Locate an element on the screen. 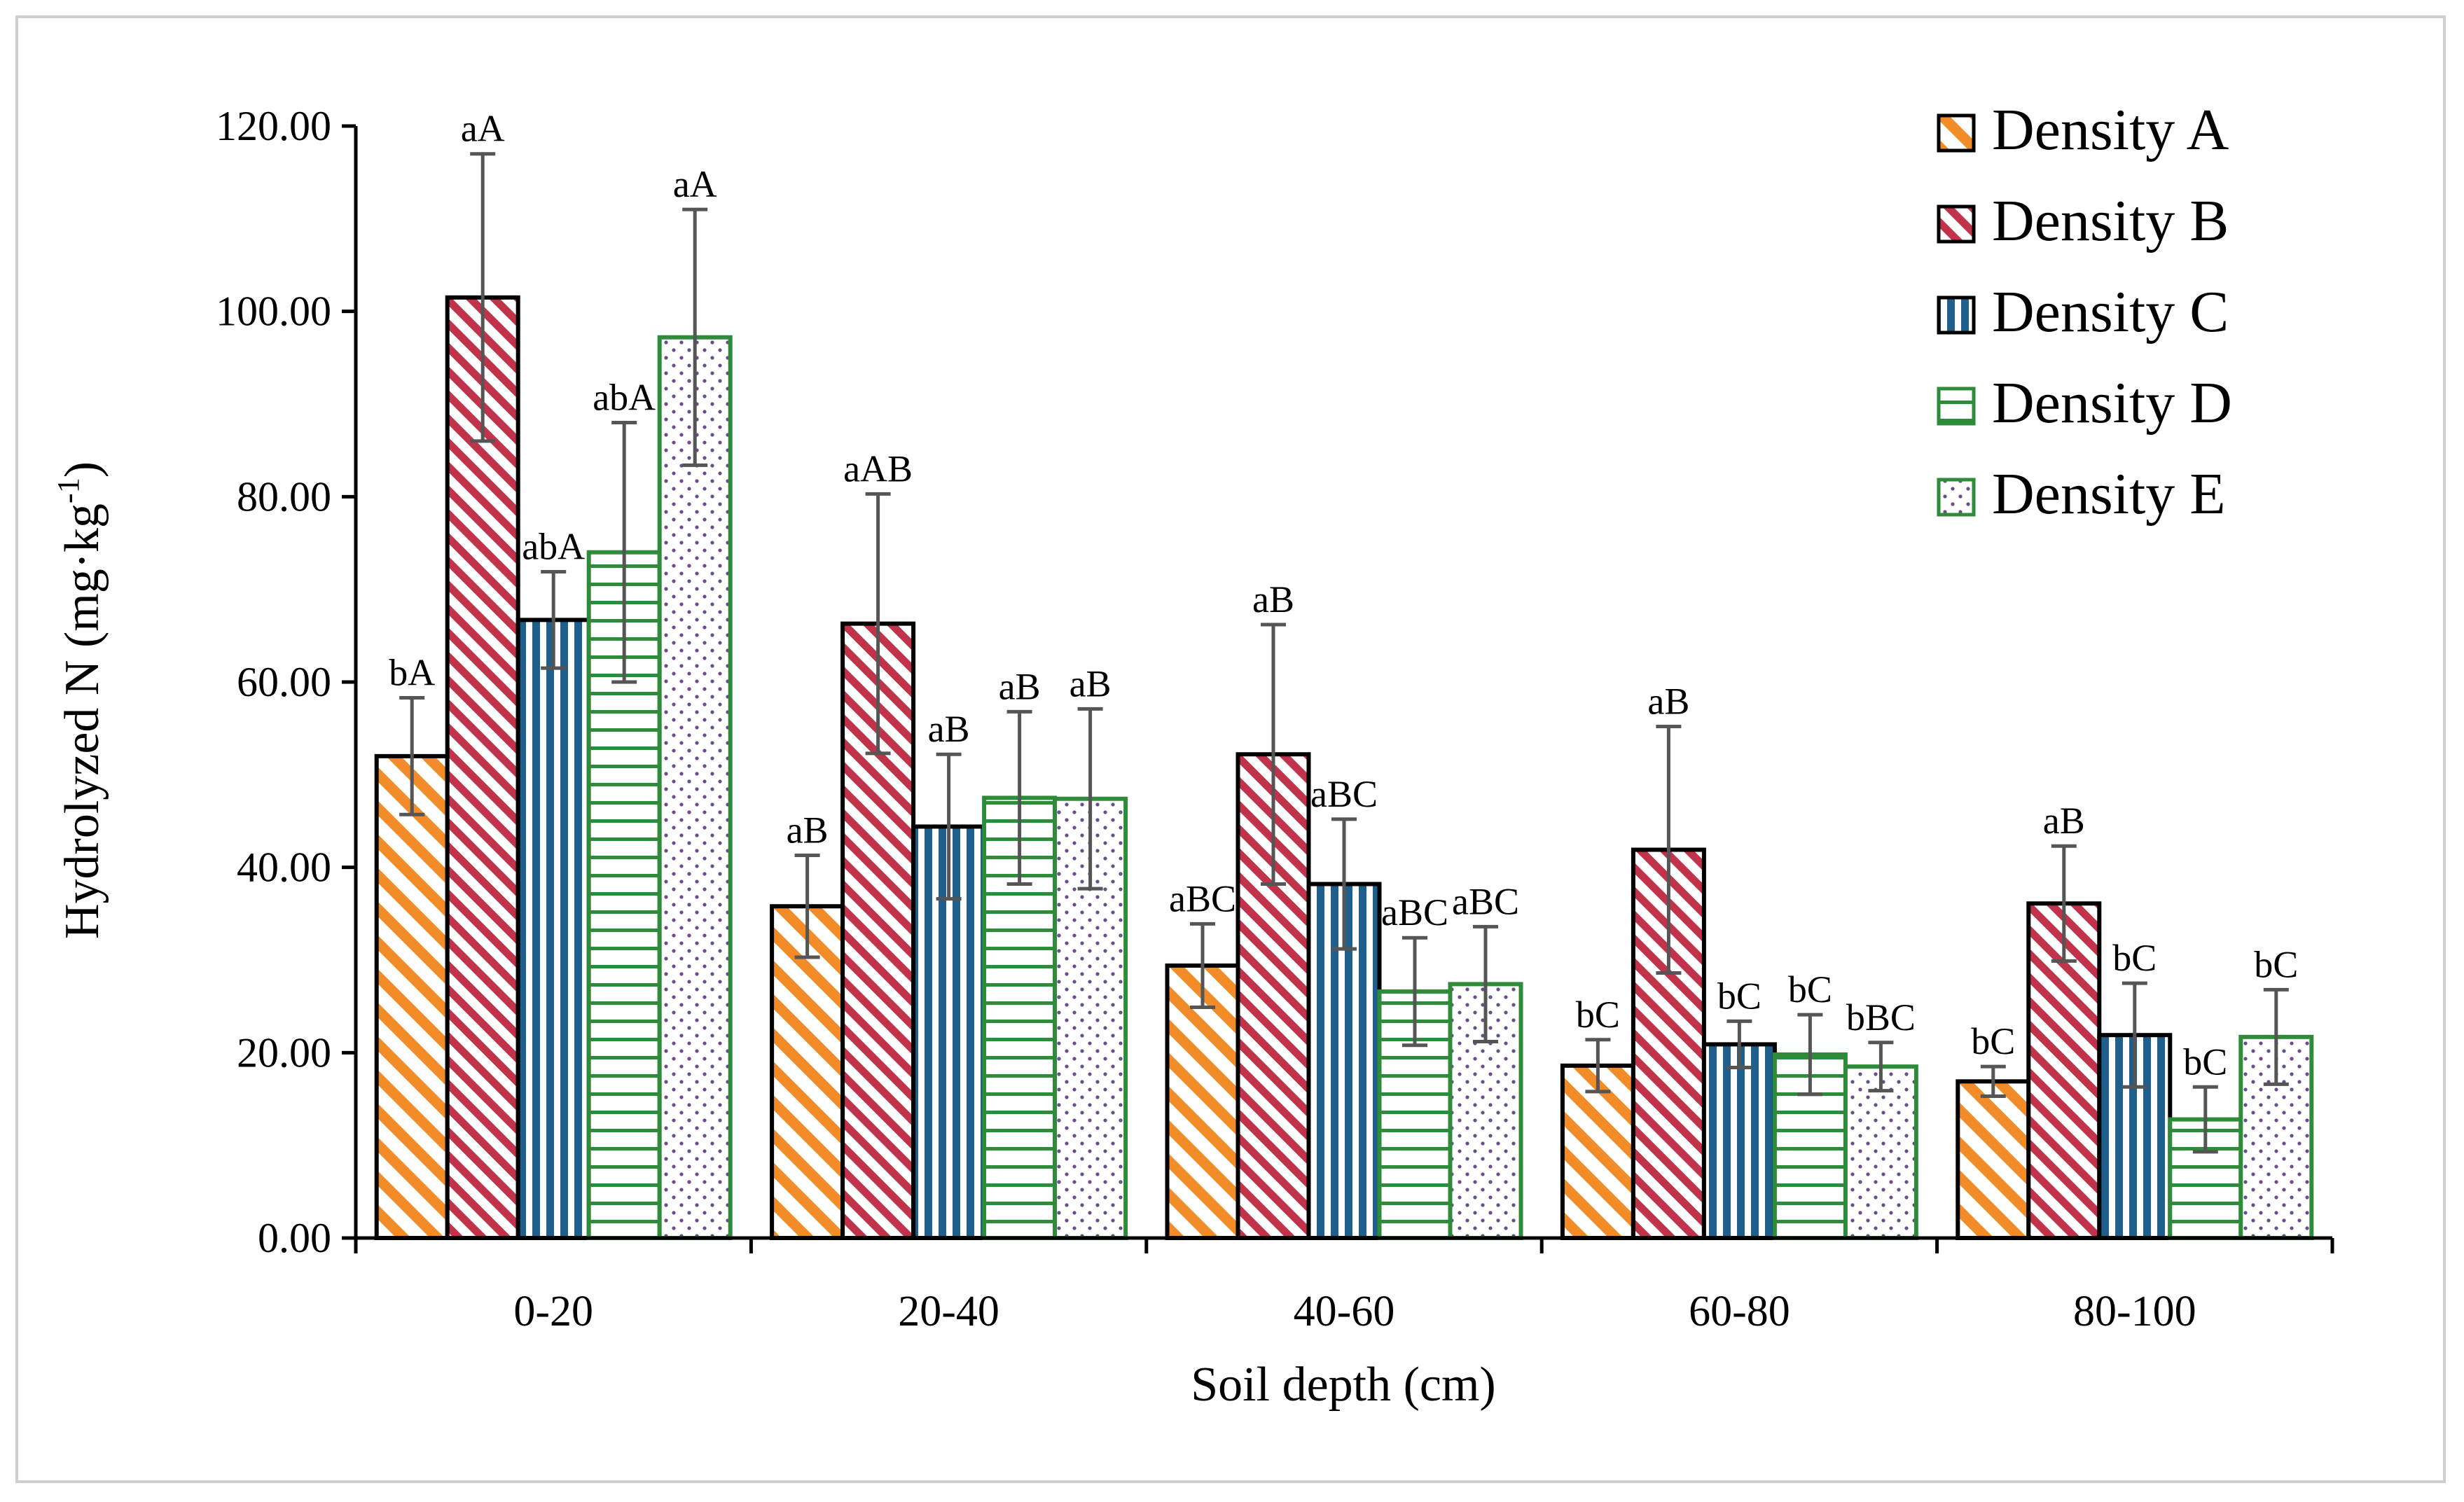 This screenshot has height=1502, width=2464. significance-label: aAB is located at coordinates (878, 468).